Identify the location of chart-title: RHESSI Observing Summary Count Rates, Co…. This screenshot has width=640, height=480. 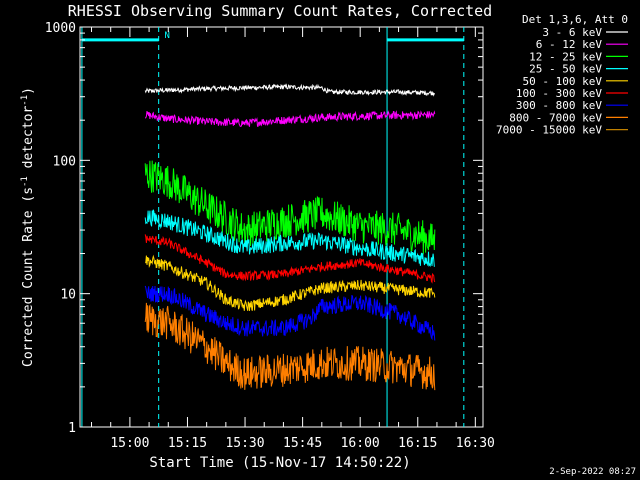
(280, 11).